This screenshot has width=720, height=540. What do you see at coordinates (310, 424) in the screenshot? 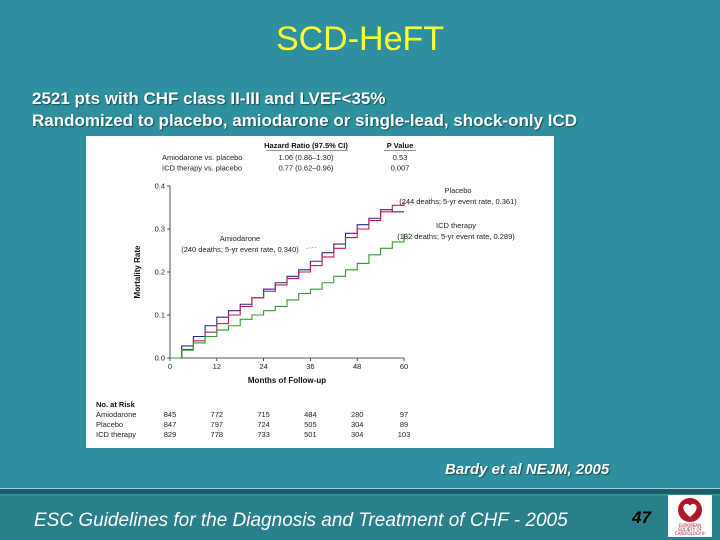
I see `at-risk-value: 505` at bounding box center [310, 424].